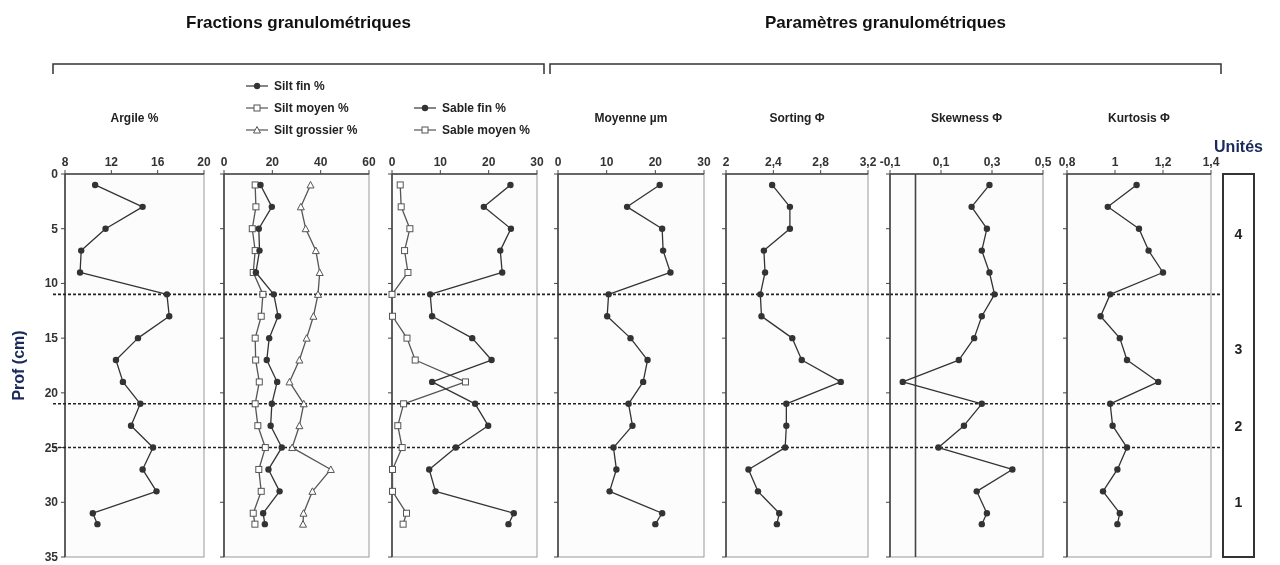 The image size is (1280, 565). I want to click on x-tick-label: 2, so click(726, 162).